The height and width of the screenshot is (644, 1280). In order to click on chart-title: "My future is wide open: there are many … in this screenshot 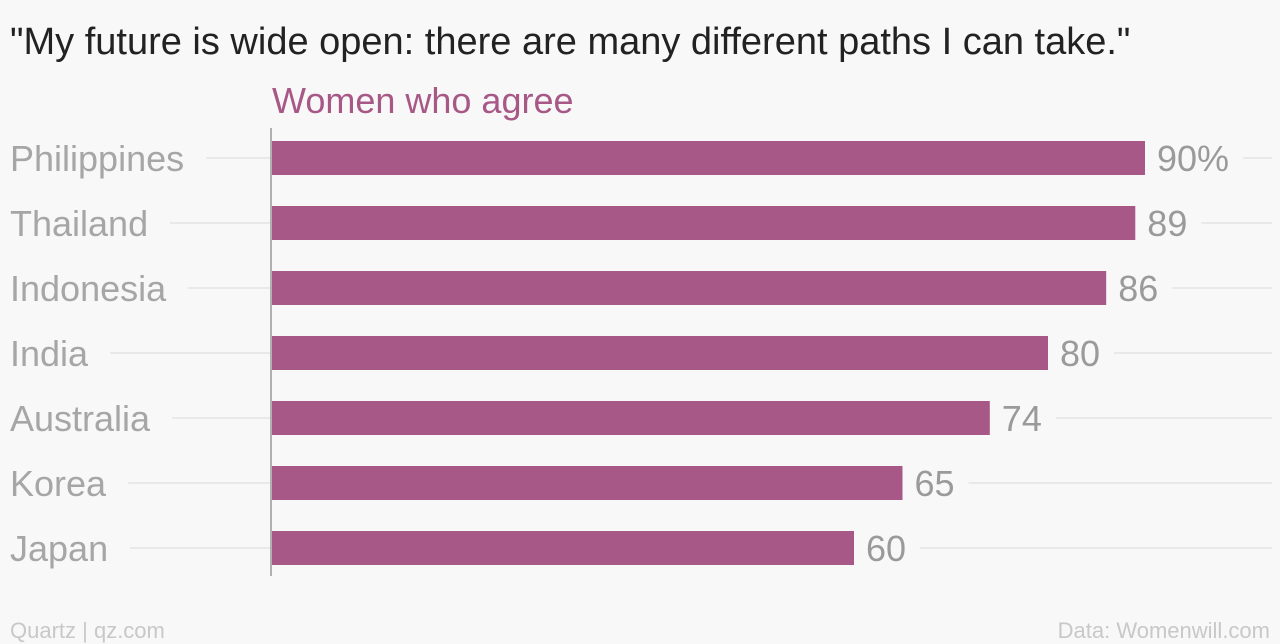, I will do `click(570, 42)`.